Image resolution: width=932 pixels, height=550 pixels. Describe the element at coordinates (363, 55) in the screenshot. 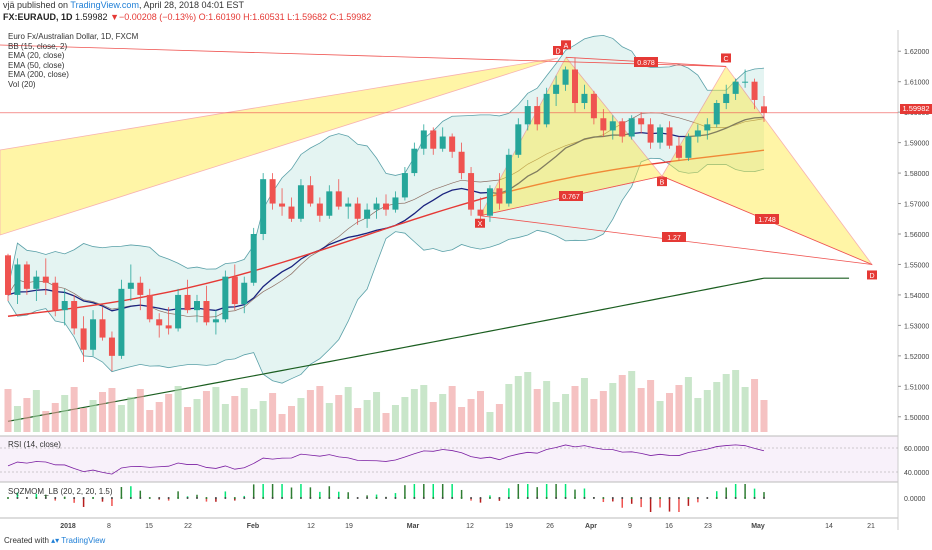

I see `harmonic-top-line` at that location.